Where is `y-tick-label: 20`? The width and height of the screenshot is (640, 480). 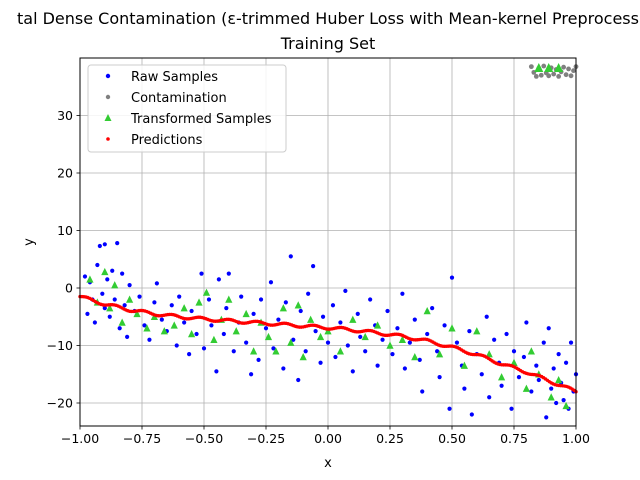
y-tick-label: 20 is located at coordinates (65, 173).